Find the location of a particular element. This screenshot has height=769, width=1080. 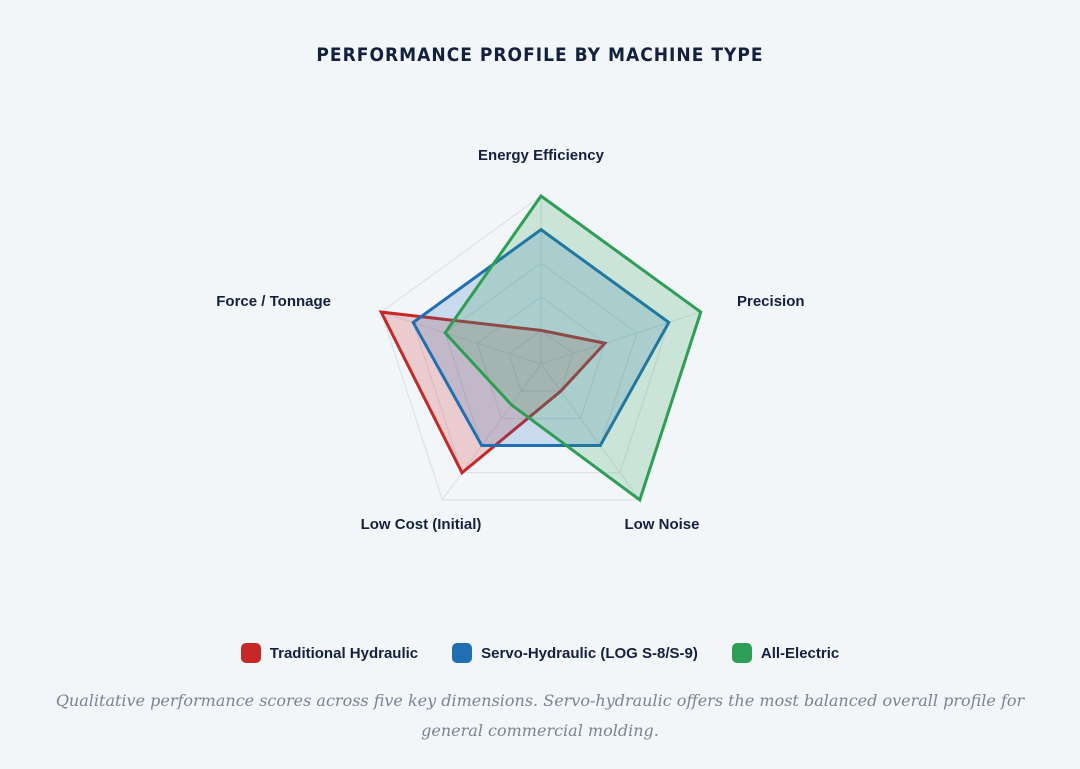

legend-item: All-Electric is located at coordinates (785, 653).